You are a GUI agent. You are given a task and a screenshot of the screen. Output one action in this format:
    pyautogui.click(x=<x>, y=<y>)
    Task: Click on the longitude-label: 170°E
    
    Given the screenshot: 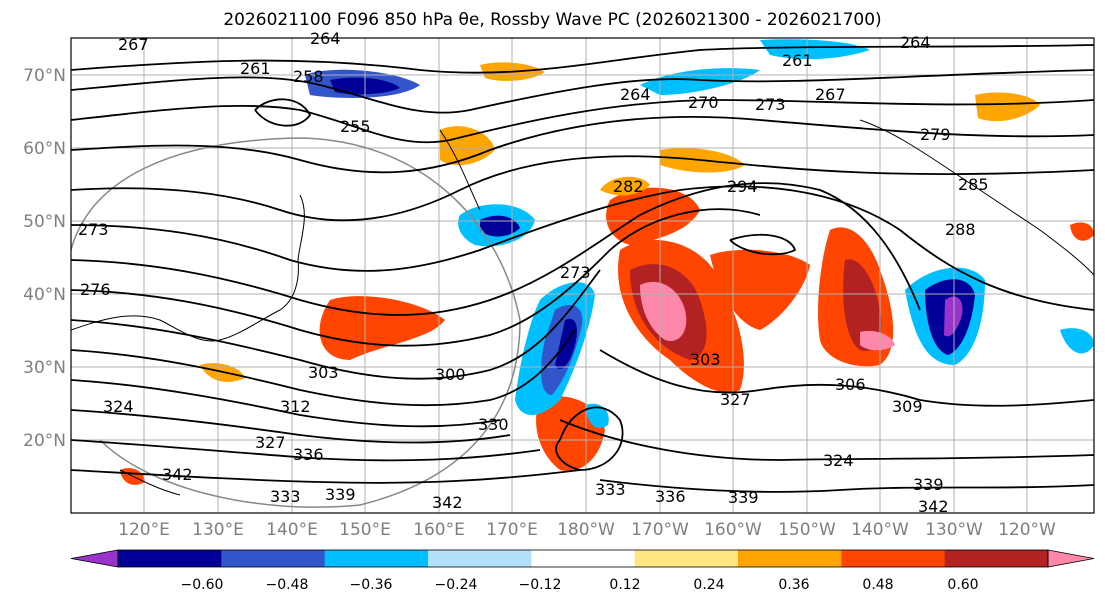 What is the action you would take?
    pyautogui.click(x=512, y=530)
    